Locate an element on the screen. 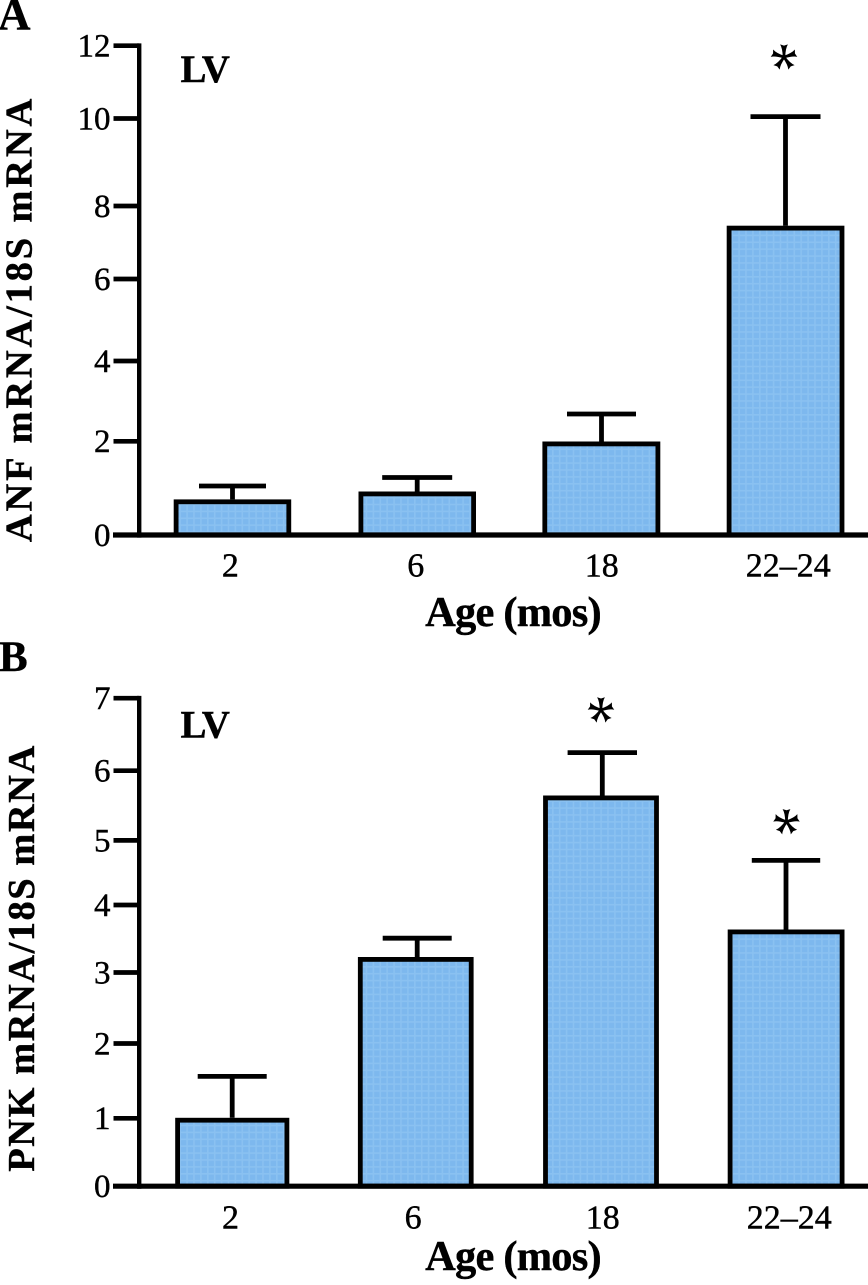 Image resolution: width=868 pixels, height=1285 pixels. svg-text: PNK mRNA/18S mRNA is located at coordinates (22, 958).